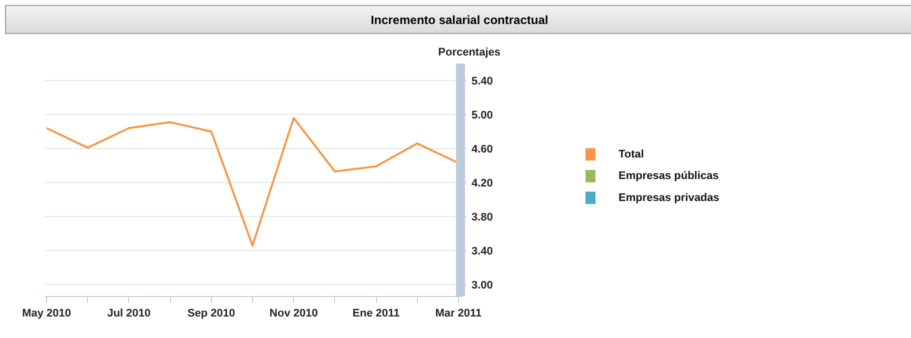 The height and width of the screenshot is (338, 911). What do you see at coordinates (482, 252) in the screenshot?
I see `y-tick-label: 3.40` at bounding box center [482, 252].